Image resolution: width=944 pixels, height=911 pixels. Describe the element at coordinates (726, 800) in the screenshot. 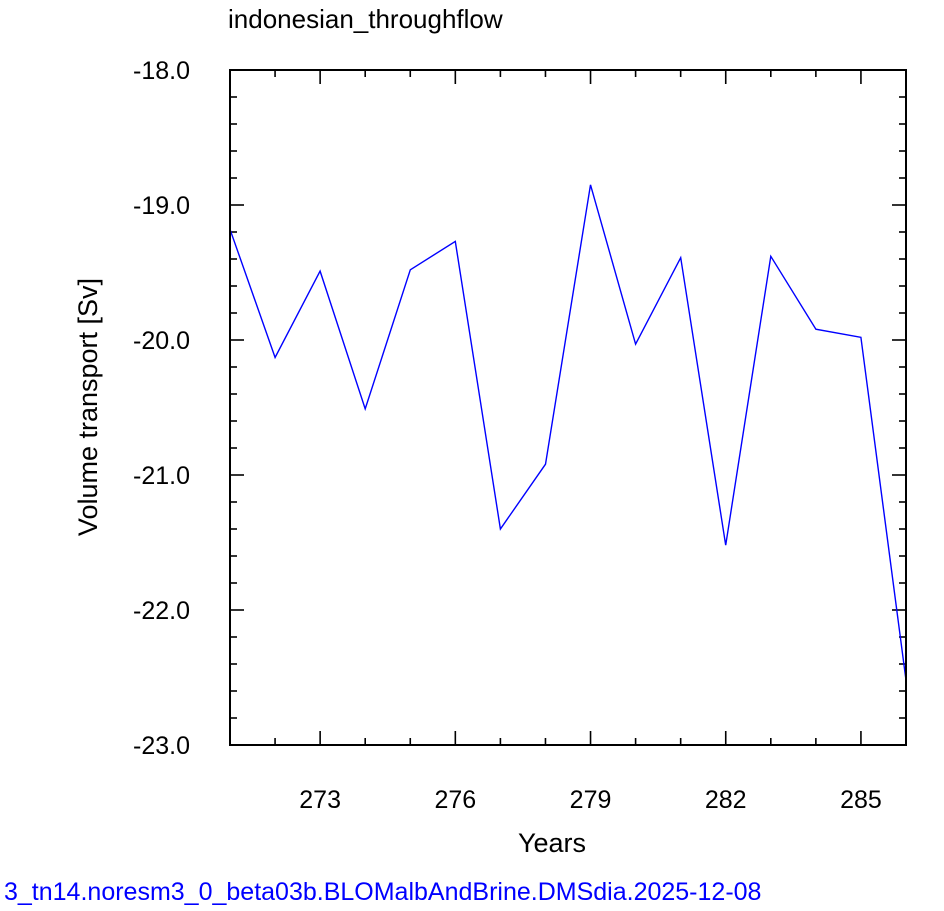

I see `x-tick-label: 282` at that location.